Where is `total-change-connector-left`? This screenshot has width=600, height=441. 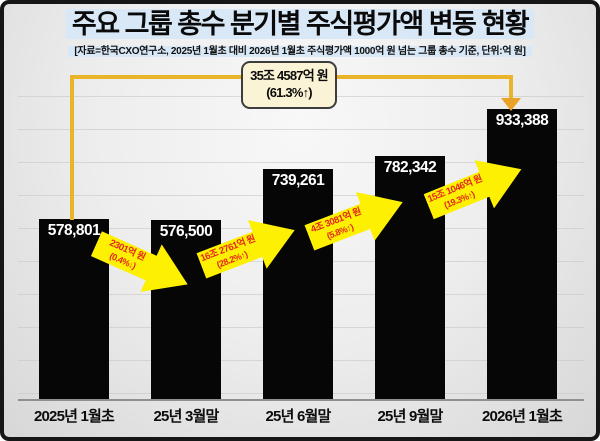 total-change-connector-left is located at coordinates (72, 147).